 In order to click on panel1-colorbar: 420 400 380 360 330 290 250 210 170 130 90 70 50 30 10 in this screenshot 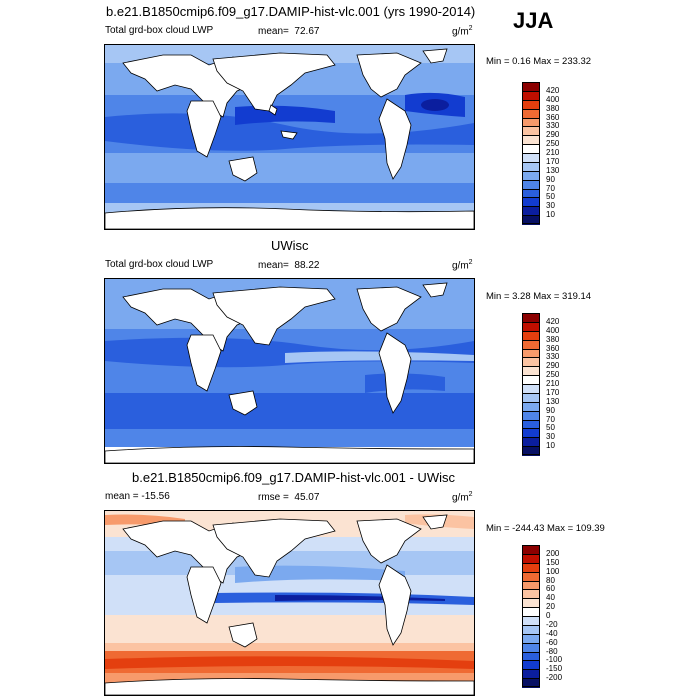, I will do `click(552, 153)`.